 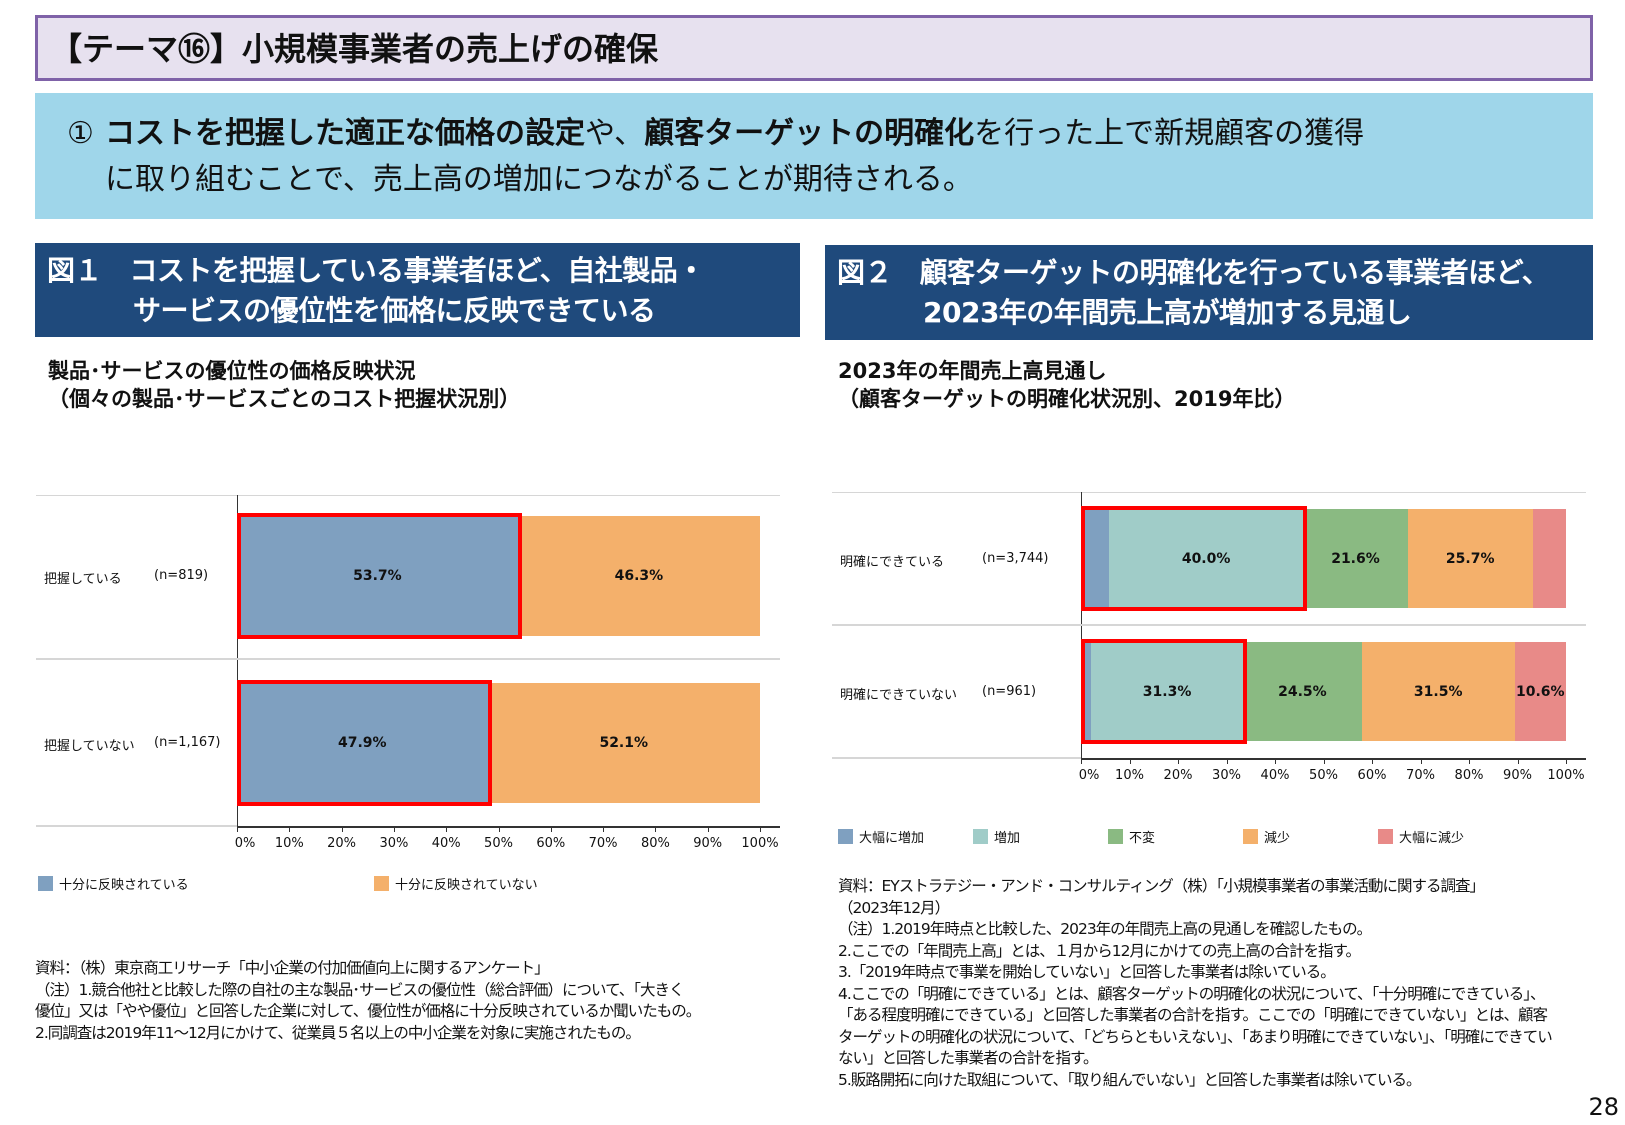 I want to click on x-tick-label: 30%, so click(x=1226, y=775).